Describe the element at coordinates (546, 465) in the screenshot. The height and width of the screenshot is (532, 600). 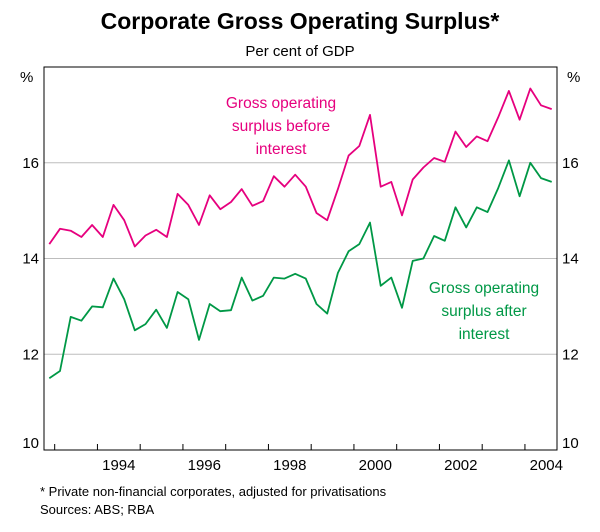
I see `x-tick-label: 2004` at that location.